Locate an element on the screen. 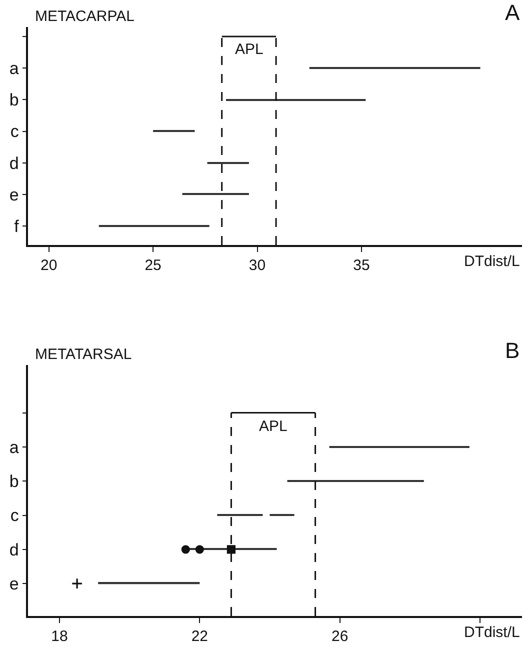  y-tick-label: f is located at coordinates (17, 226).